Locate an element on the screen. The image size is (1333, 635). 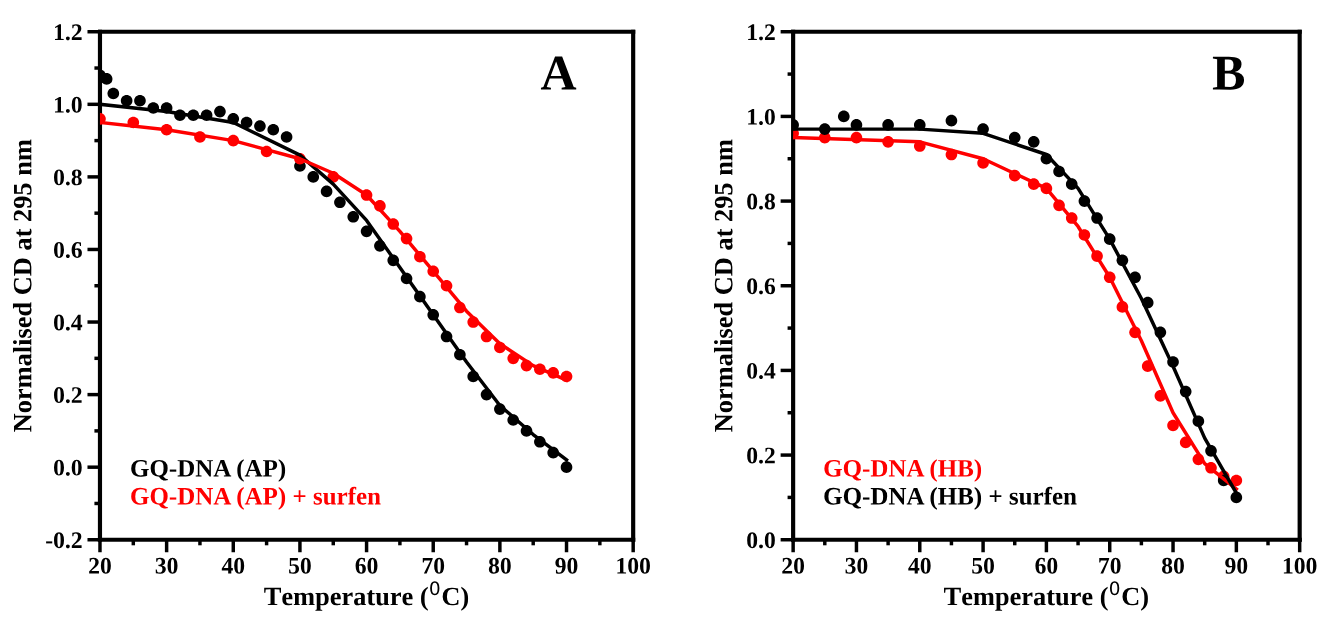
text: GQ-DNA (AP) is located at coordinates (208, 470).